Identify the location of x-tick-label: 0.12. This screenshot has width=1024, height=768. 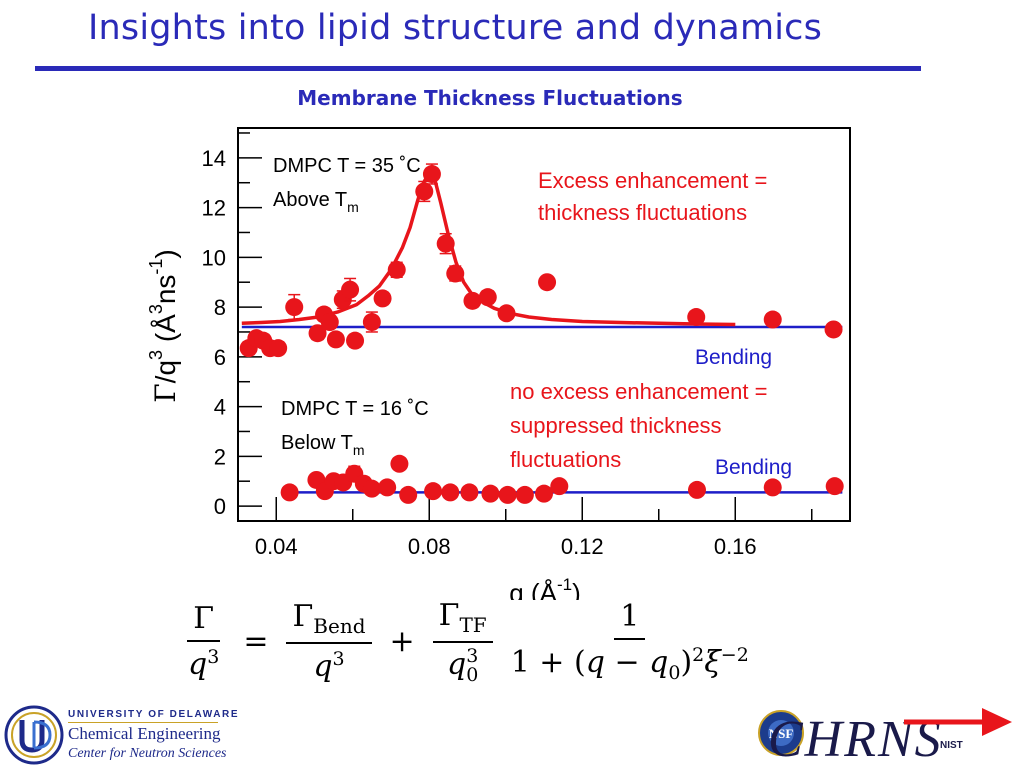
(582, 546).